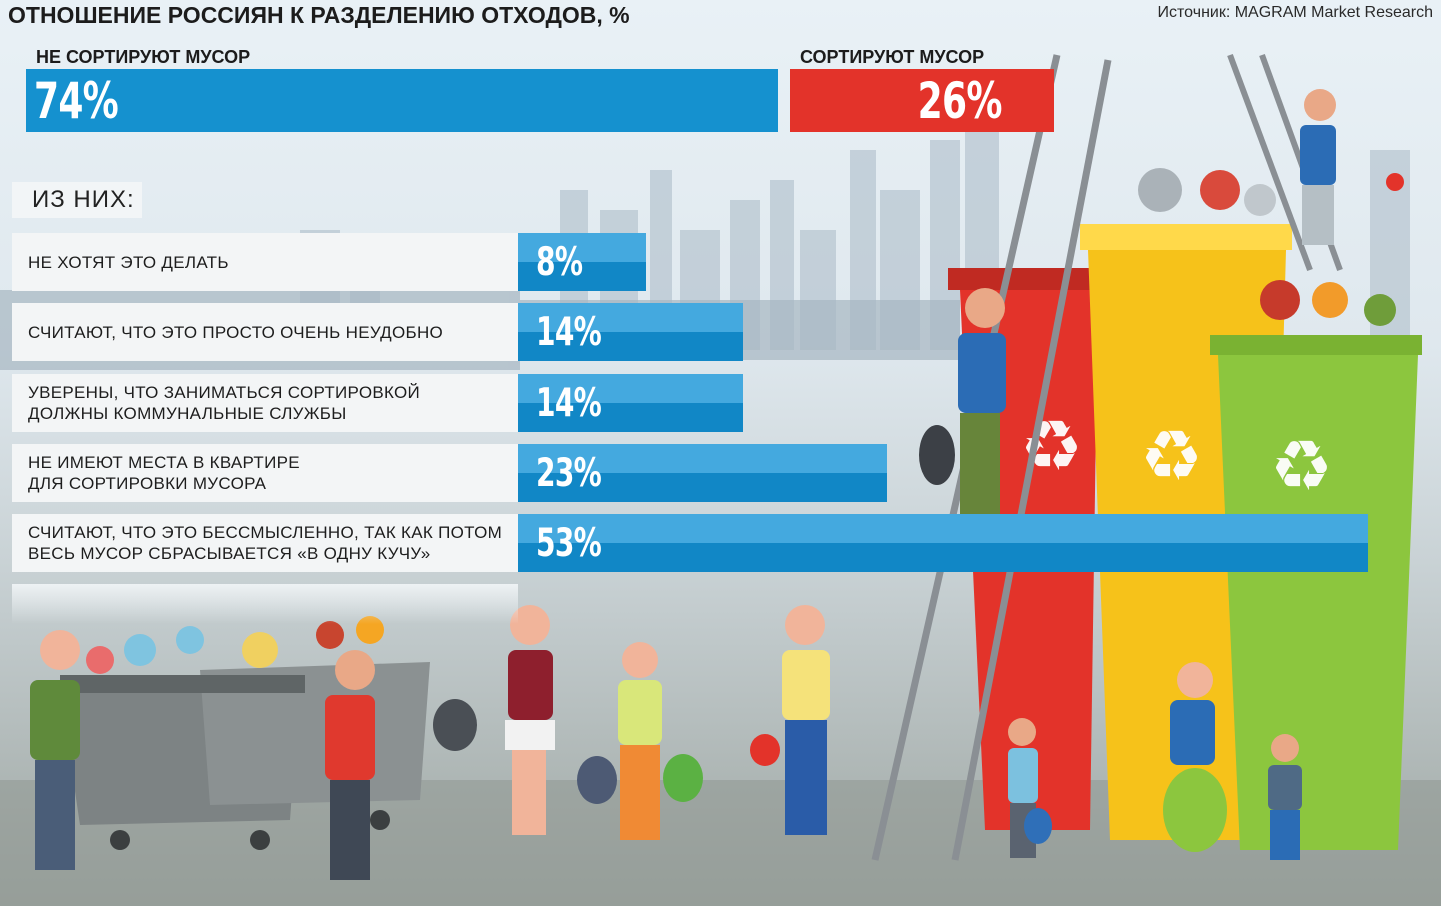 The image size is (1441, 906). Describe the element at coordinates (962, 408) in the screenshot. I see `man-on-ladder` at that location.